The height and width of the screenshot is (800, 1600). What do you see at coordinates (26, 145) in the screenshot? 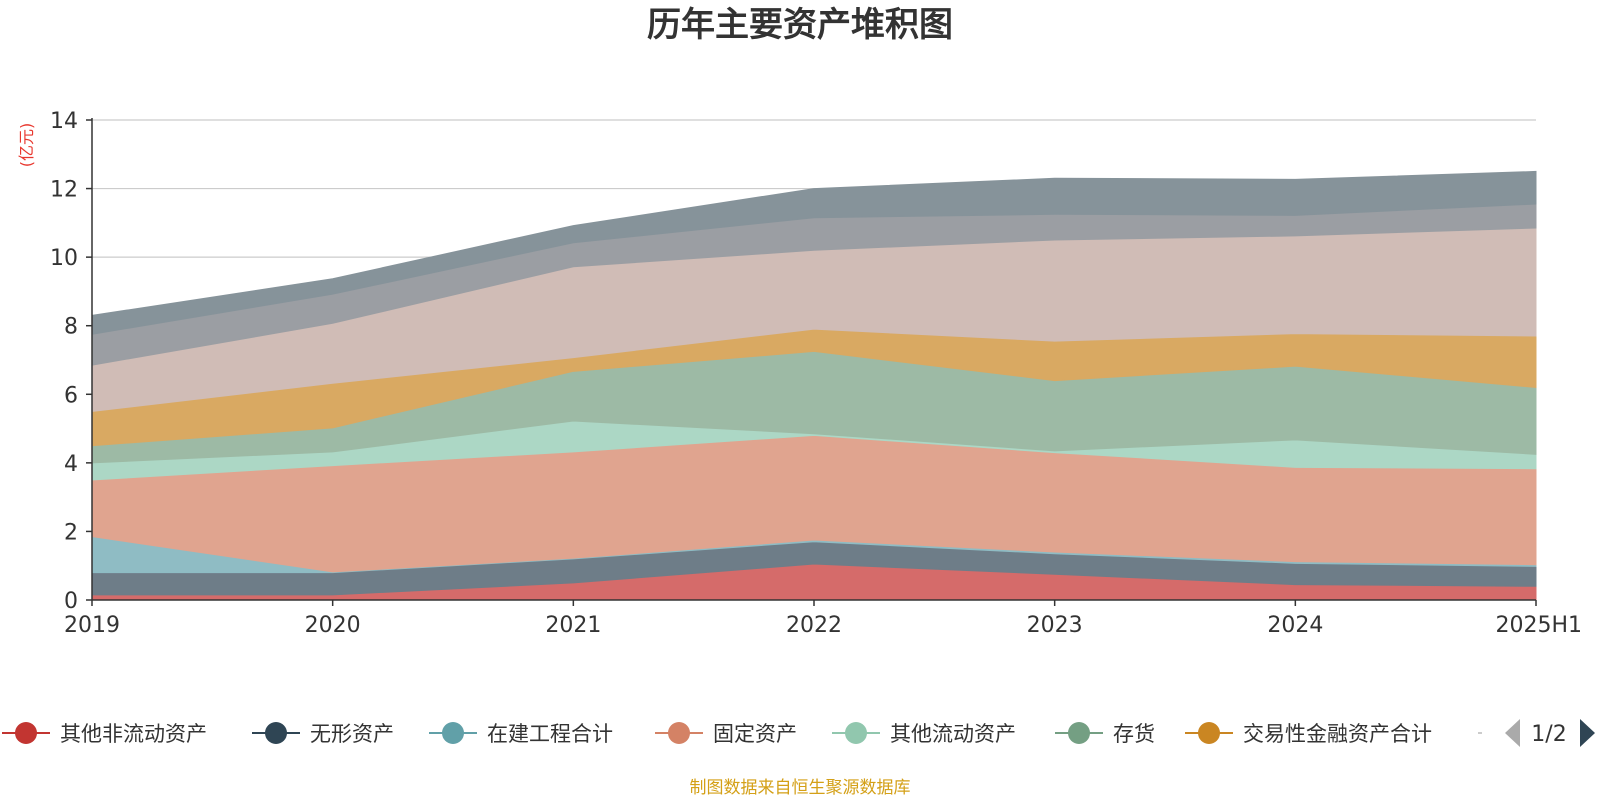
I see `y-unit-label: (亿元)` at bounding box center [26, 145].